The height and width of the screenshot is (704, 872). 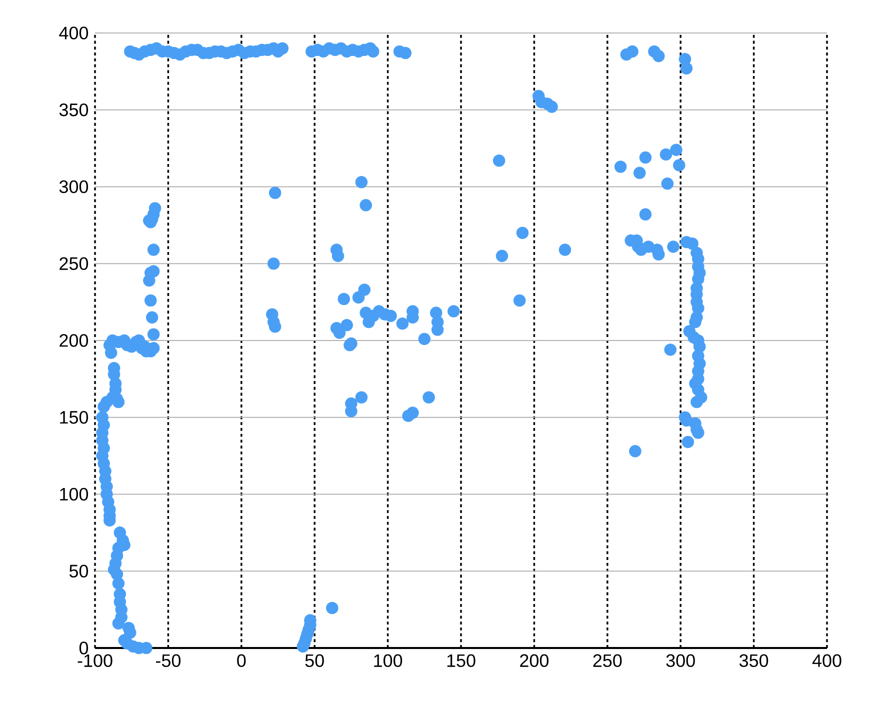 What do you see at coordinates (607, 660) in the screenshot?
I see `x-tick-label: 250` at bounding box center [607, 660].